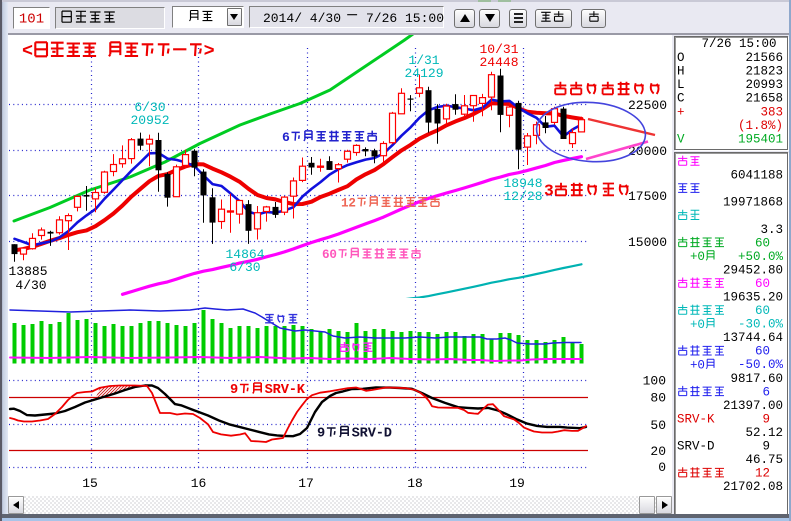 The width and height of the screenshot is (791, 521). I want to click on svg-text: 50, so click(658, 425).